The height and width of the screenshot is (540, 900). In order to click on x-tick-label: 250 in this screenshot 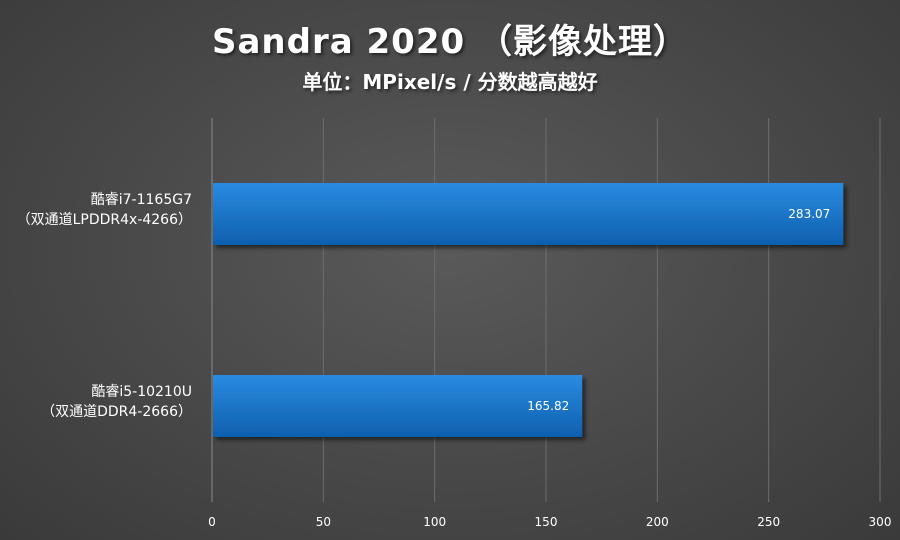, I will do `click(768, 522)`.